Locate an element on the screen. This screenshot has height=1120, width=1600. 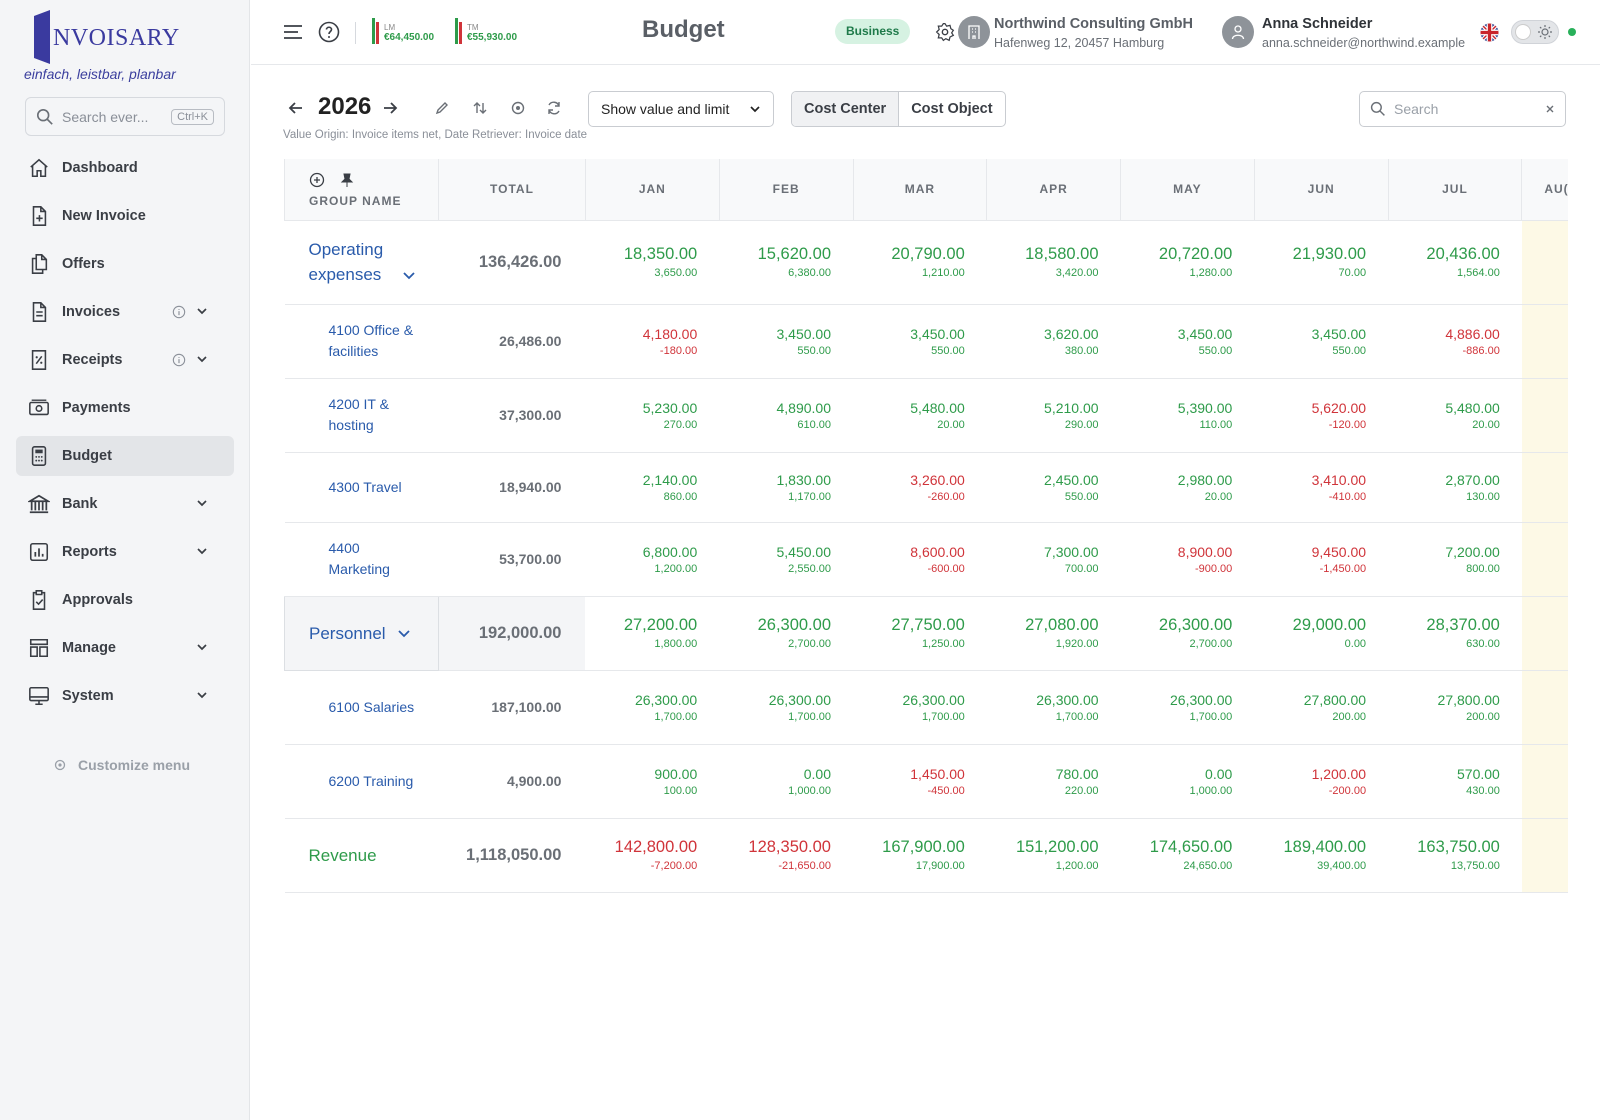
month-cell: 27,080.00 1,920.00 is located at coordinates (1053, 633).